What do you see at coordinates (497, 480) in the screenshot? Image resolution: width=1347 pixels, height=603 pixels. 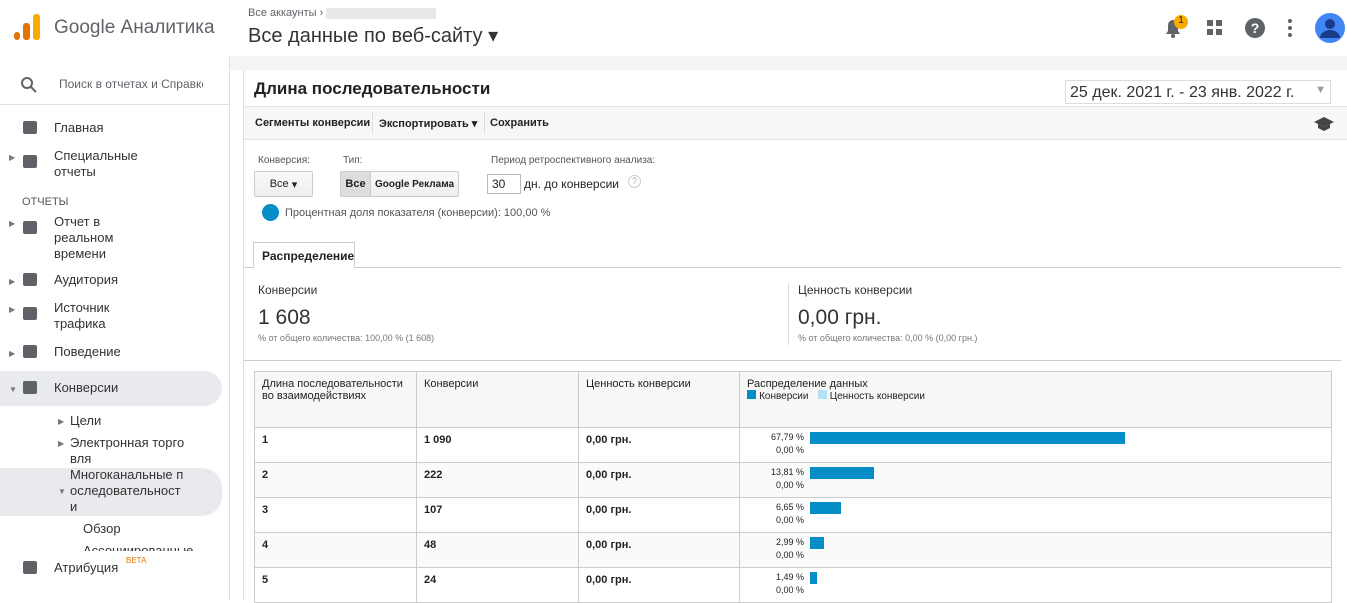 I see `table-cell: 222` at bounding box center [497, 480].